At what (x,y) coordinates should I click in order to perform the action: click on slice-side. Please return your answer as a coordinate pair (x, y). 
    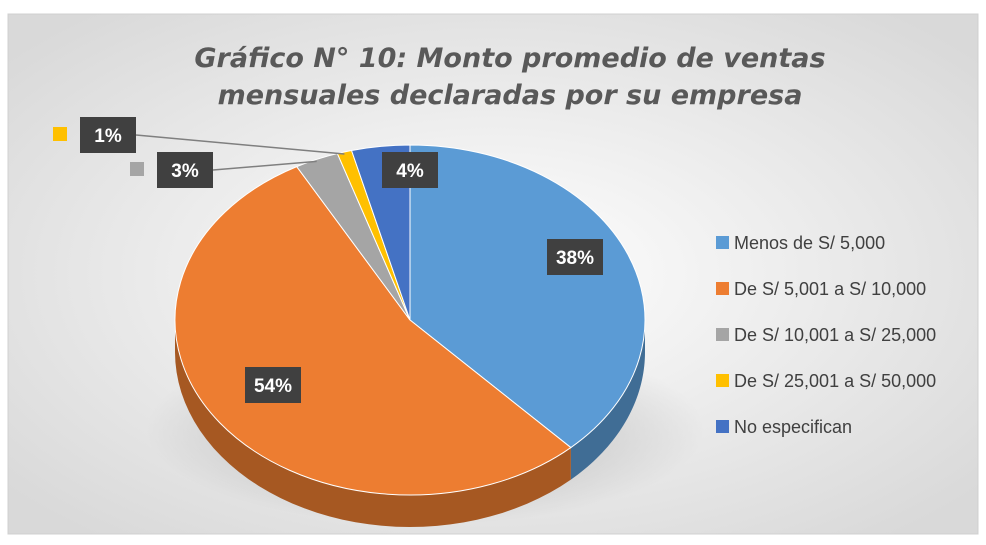
    Looking at the image, I should click on (607, 400).